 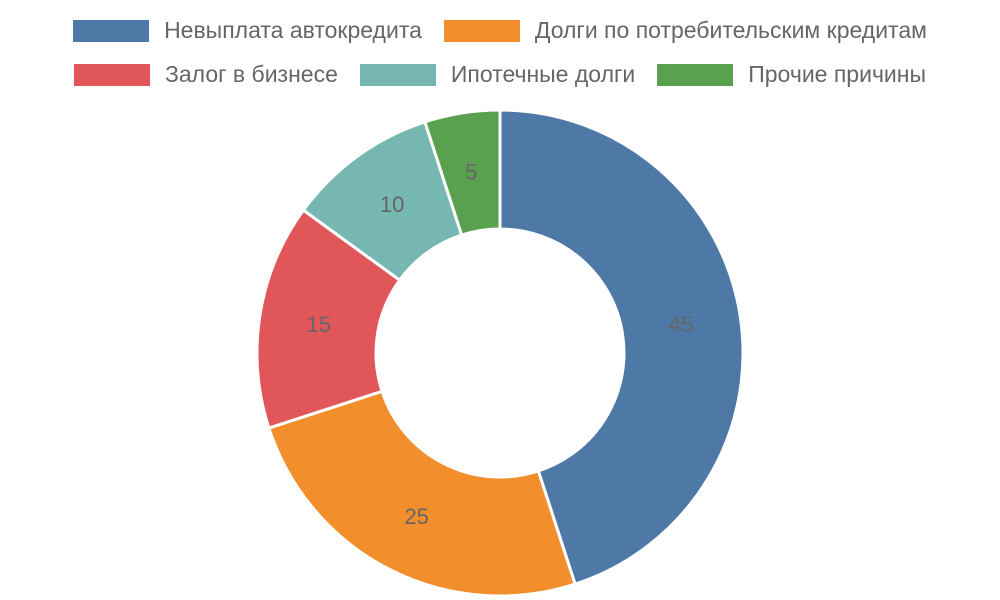 I want to click on data-label-business-collateral: 15, so click(x=319, y=324).